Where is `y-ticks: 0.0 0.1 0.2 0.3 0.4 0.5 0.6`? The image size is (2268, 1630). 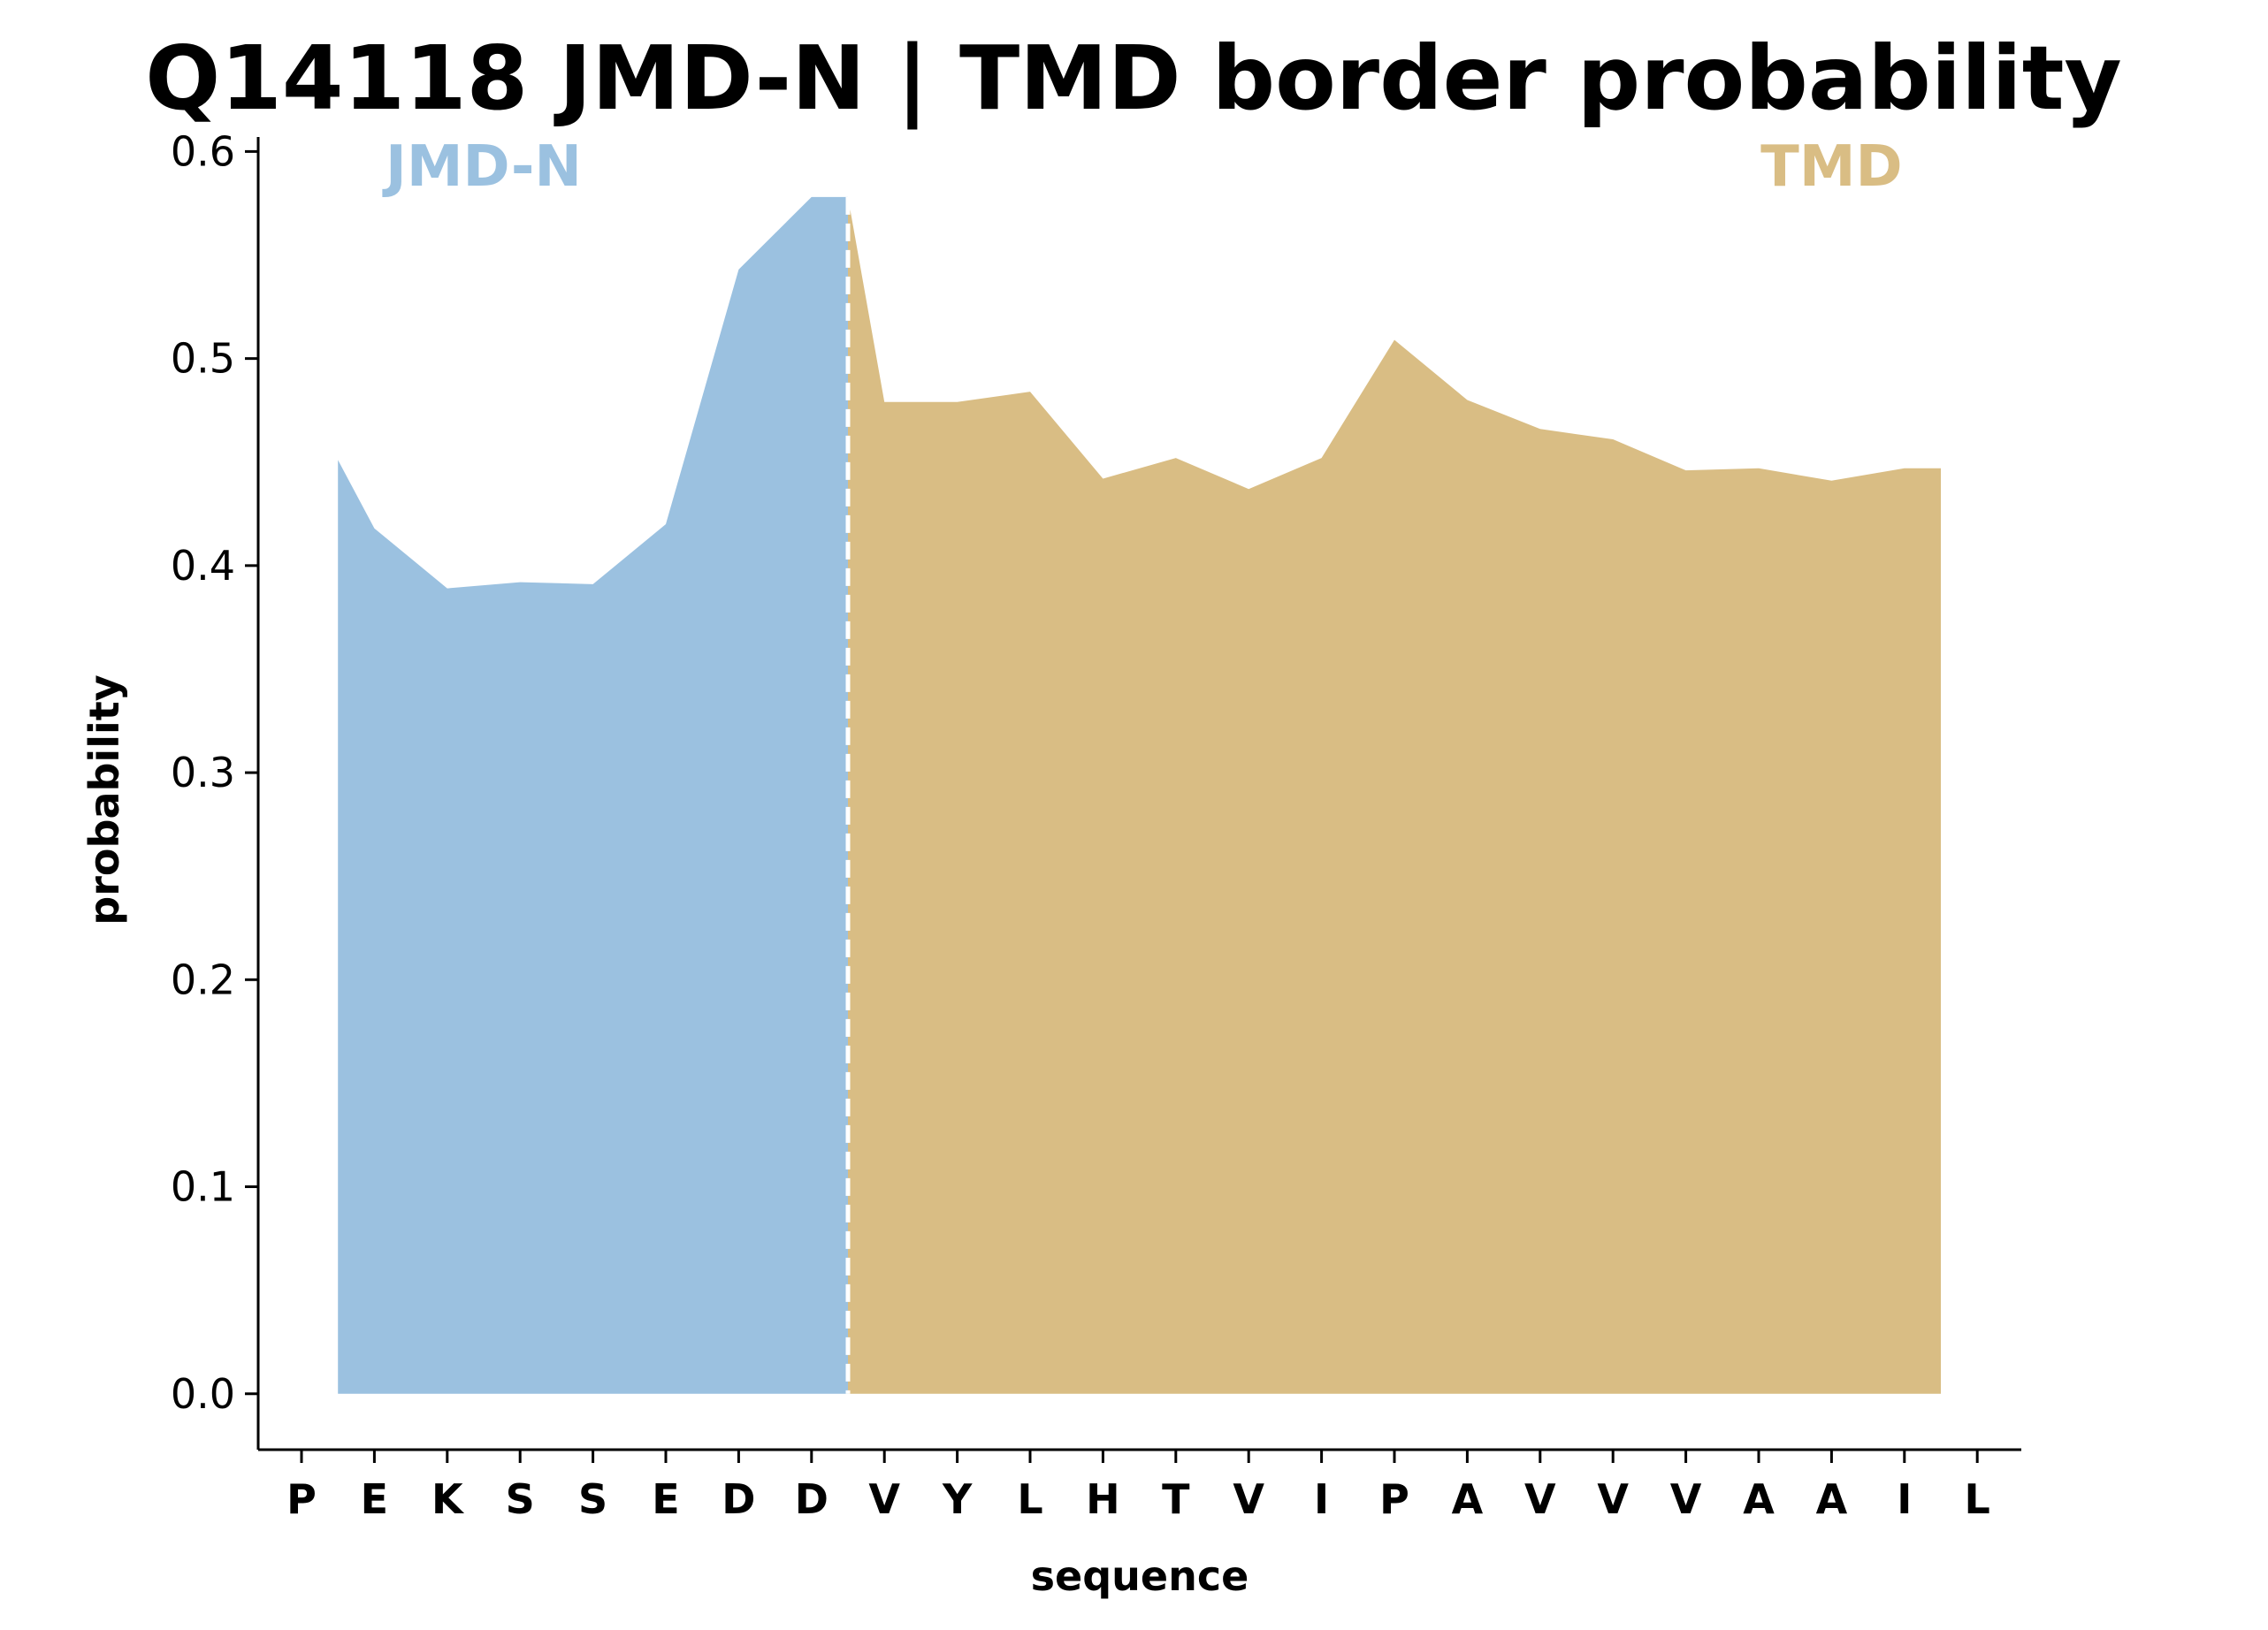
y-ticks: 0.0 0.1 0.2 0.3 0.4 0.5 0.6 is located at coordinates (214, 772).